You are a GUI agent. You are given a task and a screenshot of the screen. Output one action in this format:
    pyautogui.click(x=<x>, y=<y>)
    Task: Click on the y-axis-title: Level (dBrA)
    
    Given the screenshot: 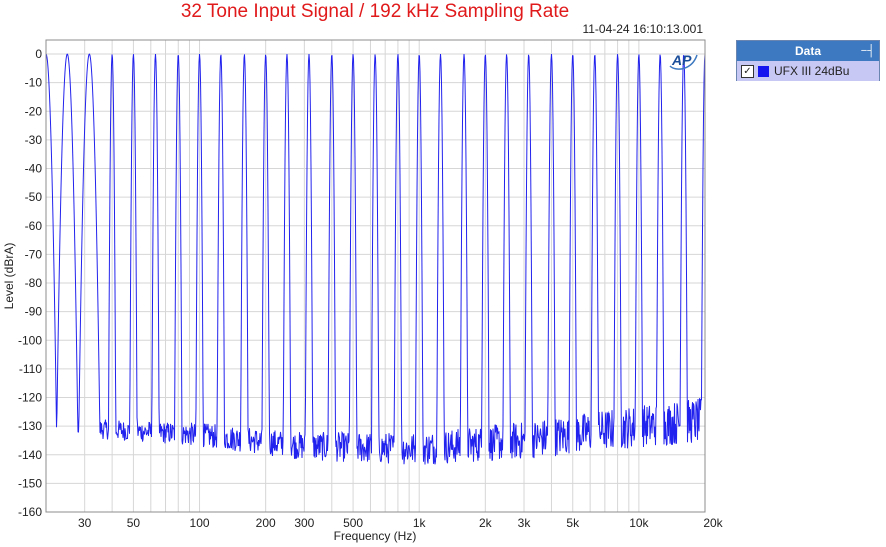 What is the action you would take?
    pyautogui.click(x=9, y=276)
    